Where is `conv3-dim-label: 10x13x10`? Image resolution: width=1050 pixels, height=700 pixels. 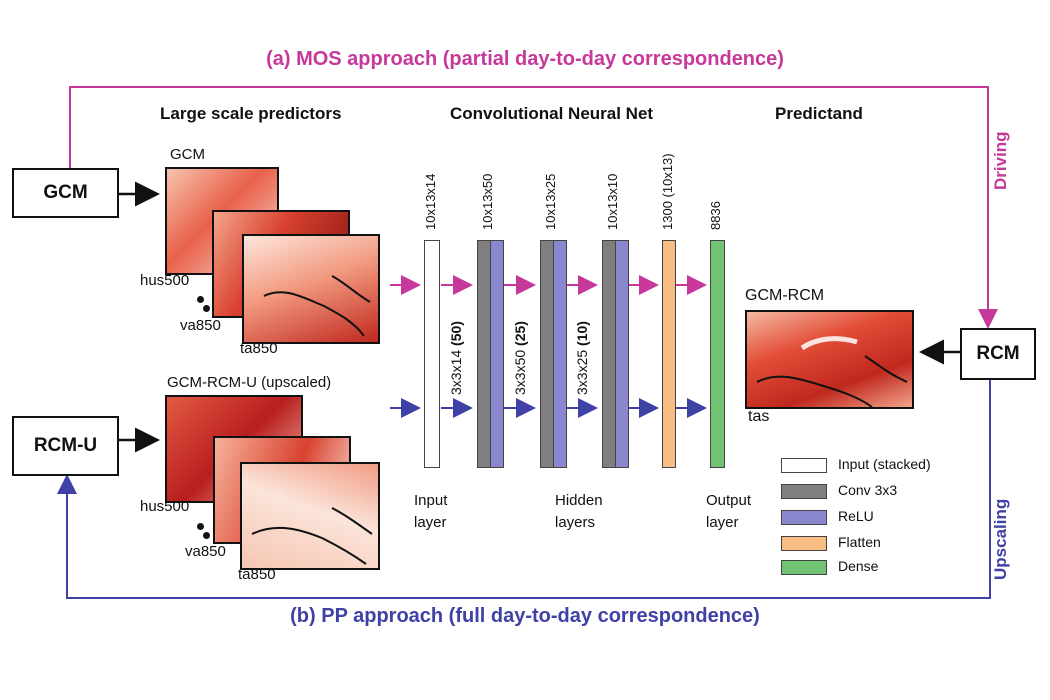
conv3-dim-label: 10x13x10 is located at coordinates (612, 201).